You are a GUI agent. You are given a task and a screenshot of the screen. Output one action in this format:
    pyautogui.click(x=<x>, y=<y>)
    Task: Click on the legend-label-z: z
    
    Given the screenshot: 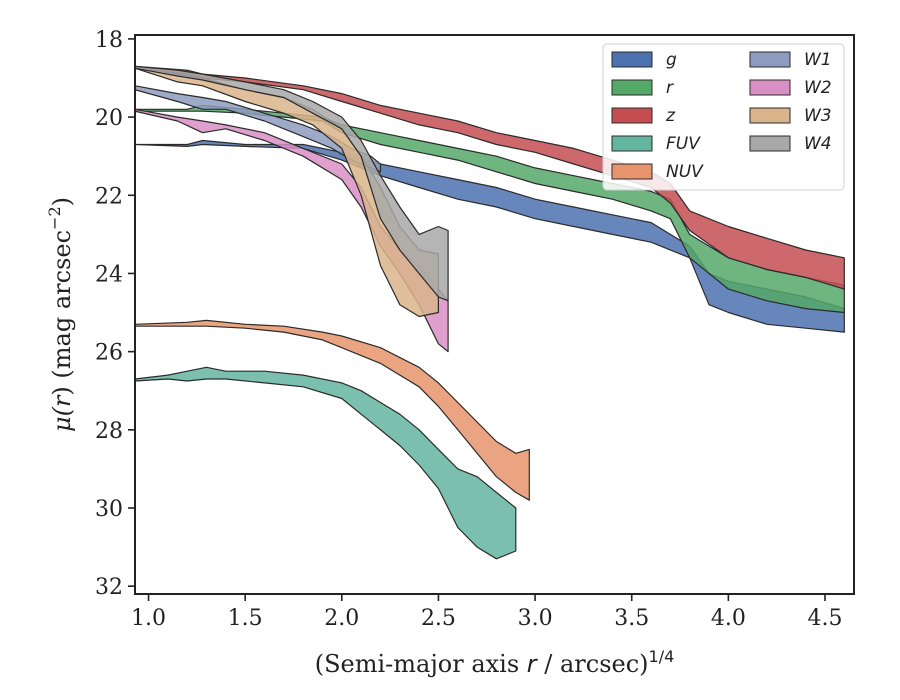 What is the action you would take?
    pyautogui.click(x=670, y=116)
    